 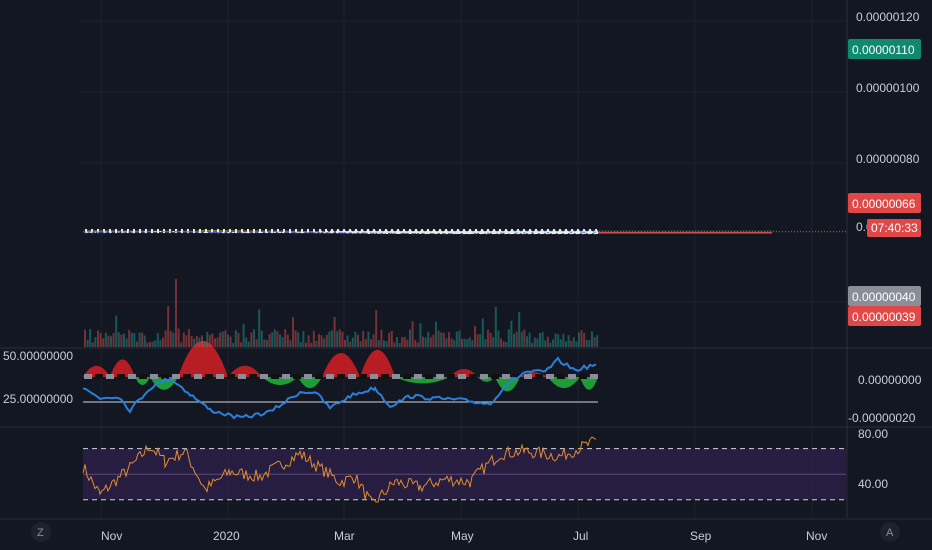 What do you see at coordinates (580, 536) in the screenshot?
I see `time-label-jul: Jul` at bounding box center [580, 536].